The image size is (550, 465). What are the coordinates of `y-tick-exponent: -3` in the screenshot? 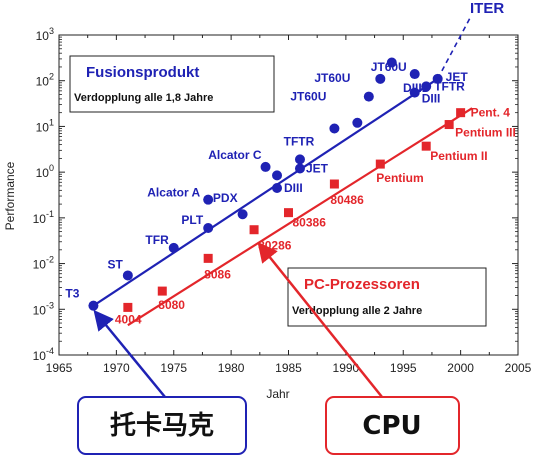 It's located at (50, 305).